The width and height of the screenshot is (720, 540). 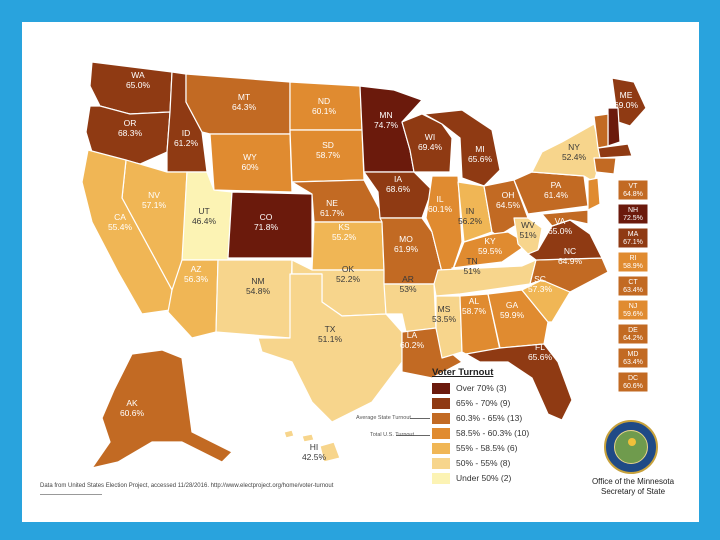 I want to click on state-CT, so click(x=605, y=166).